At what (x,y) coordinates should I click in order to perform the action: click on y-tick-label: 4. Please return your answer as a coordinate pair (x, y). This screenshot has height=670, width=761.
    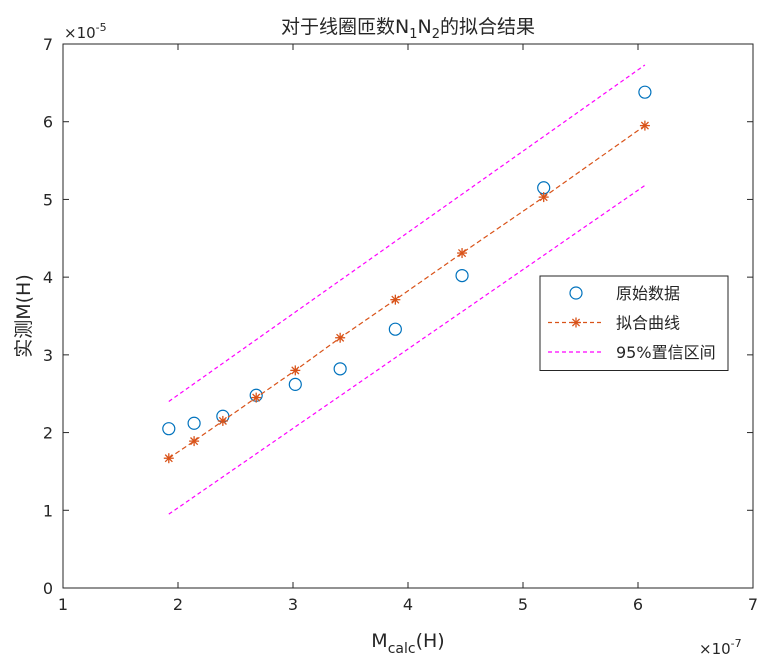
    Looking at the image, I should click on (48, 277).